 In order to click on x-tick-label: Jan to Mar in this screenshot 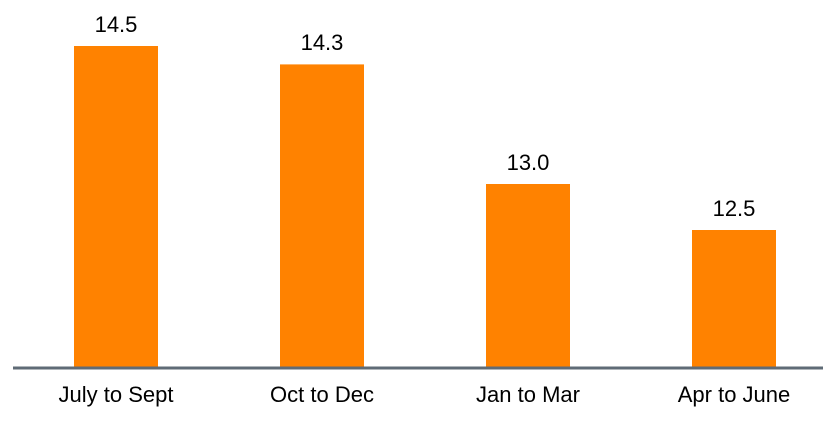, I will do `click(528, 394)`.